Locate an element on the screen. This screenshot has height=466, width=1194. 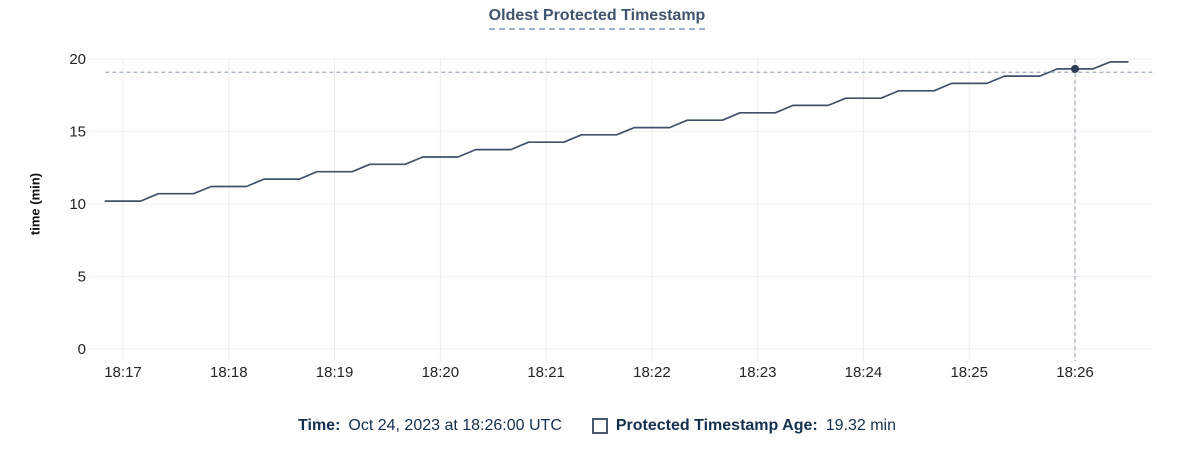
y-tick-label: 0 is located at coordinates (82, 349).